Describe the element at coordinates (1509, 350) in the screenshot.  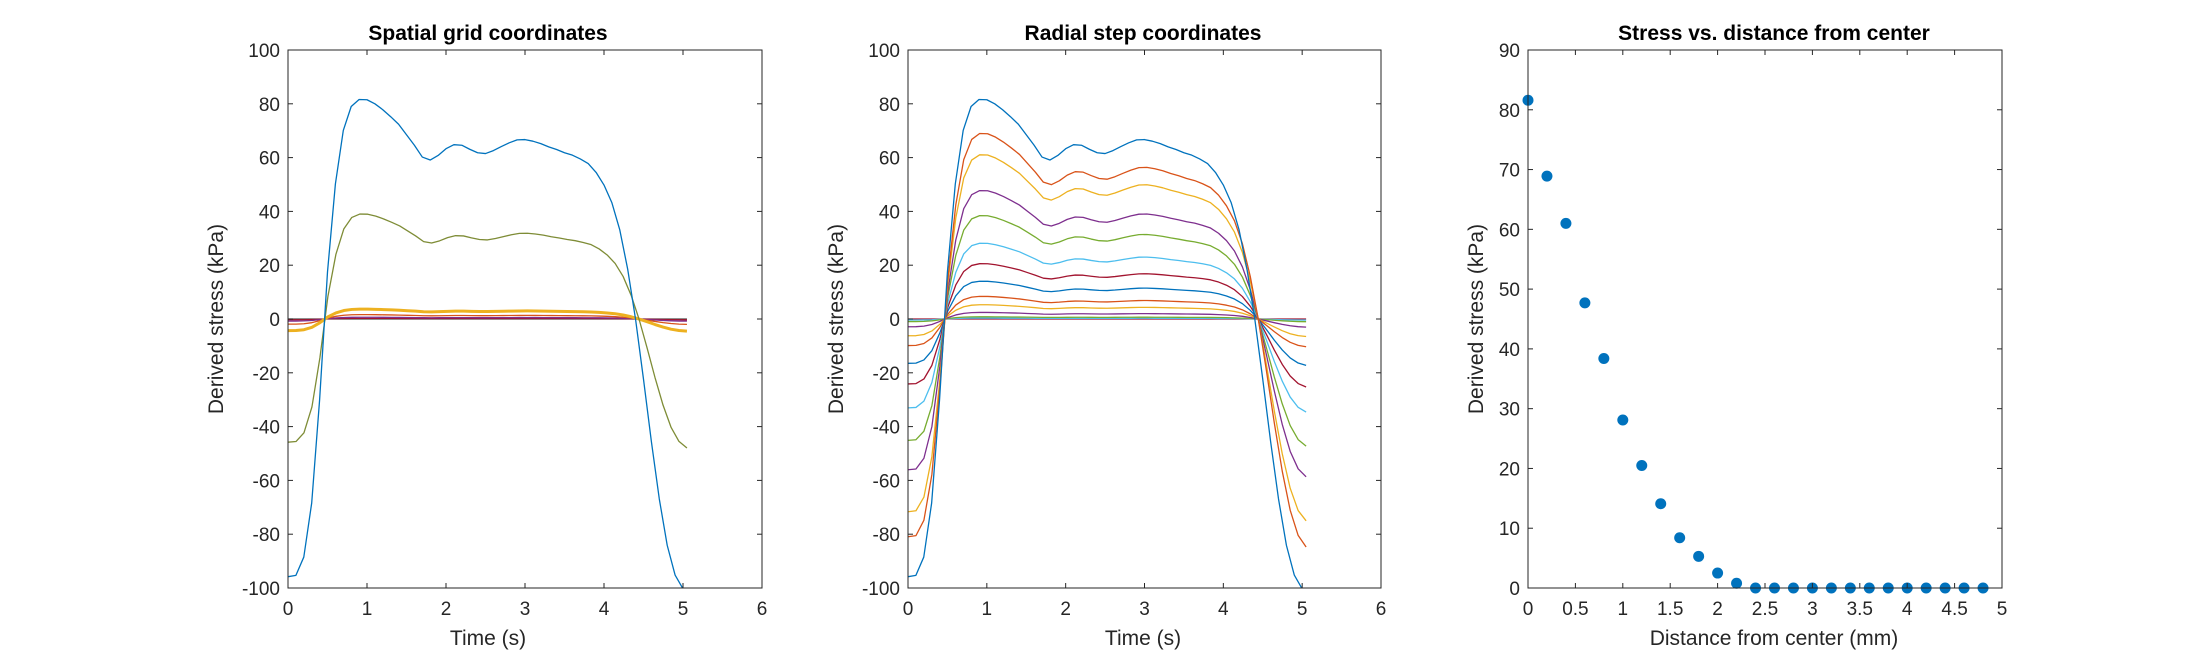
I see `chart-3-y-tick-label: 40` at that location.